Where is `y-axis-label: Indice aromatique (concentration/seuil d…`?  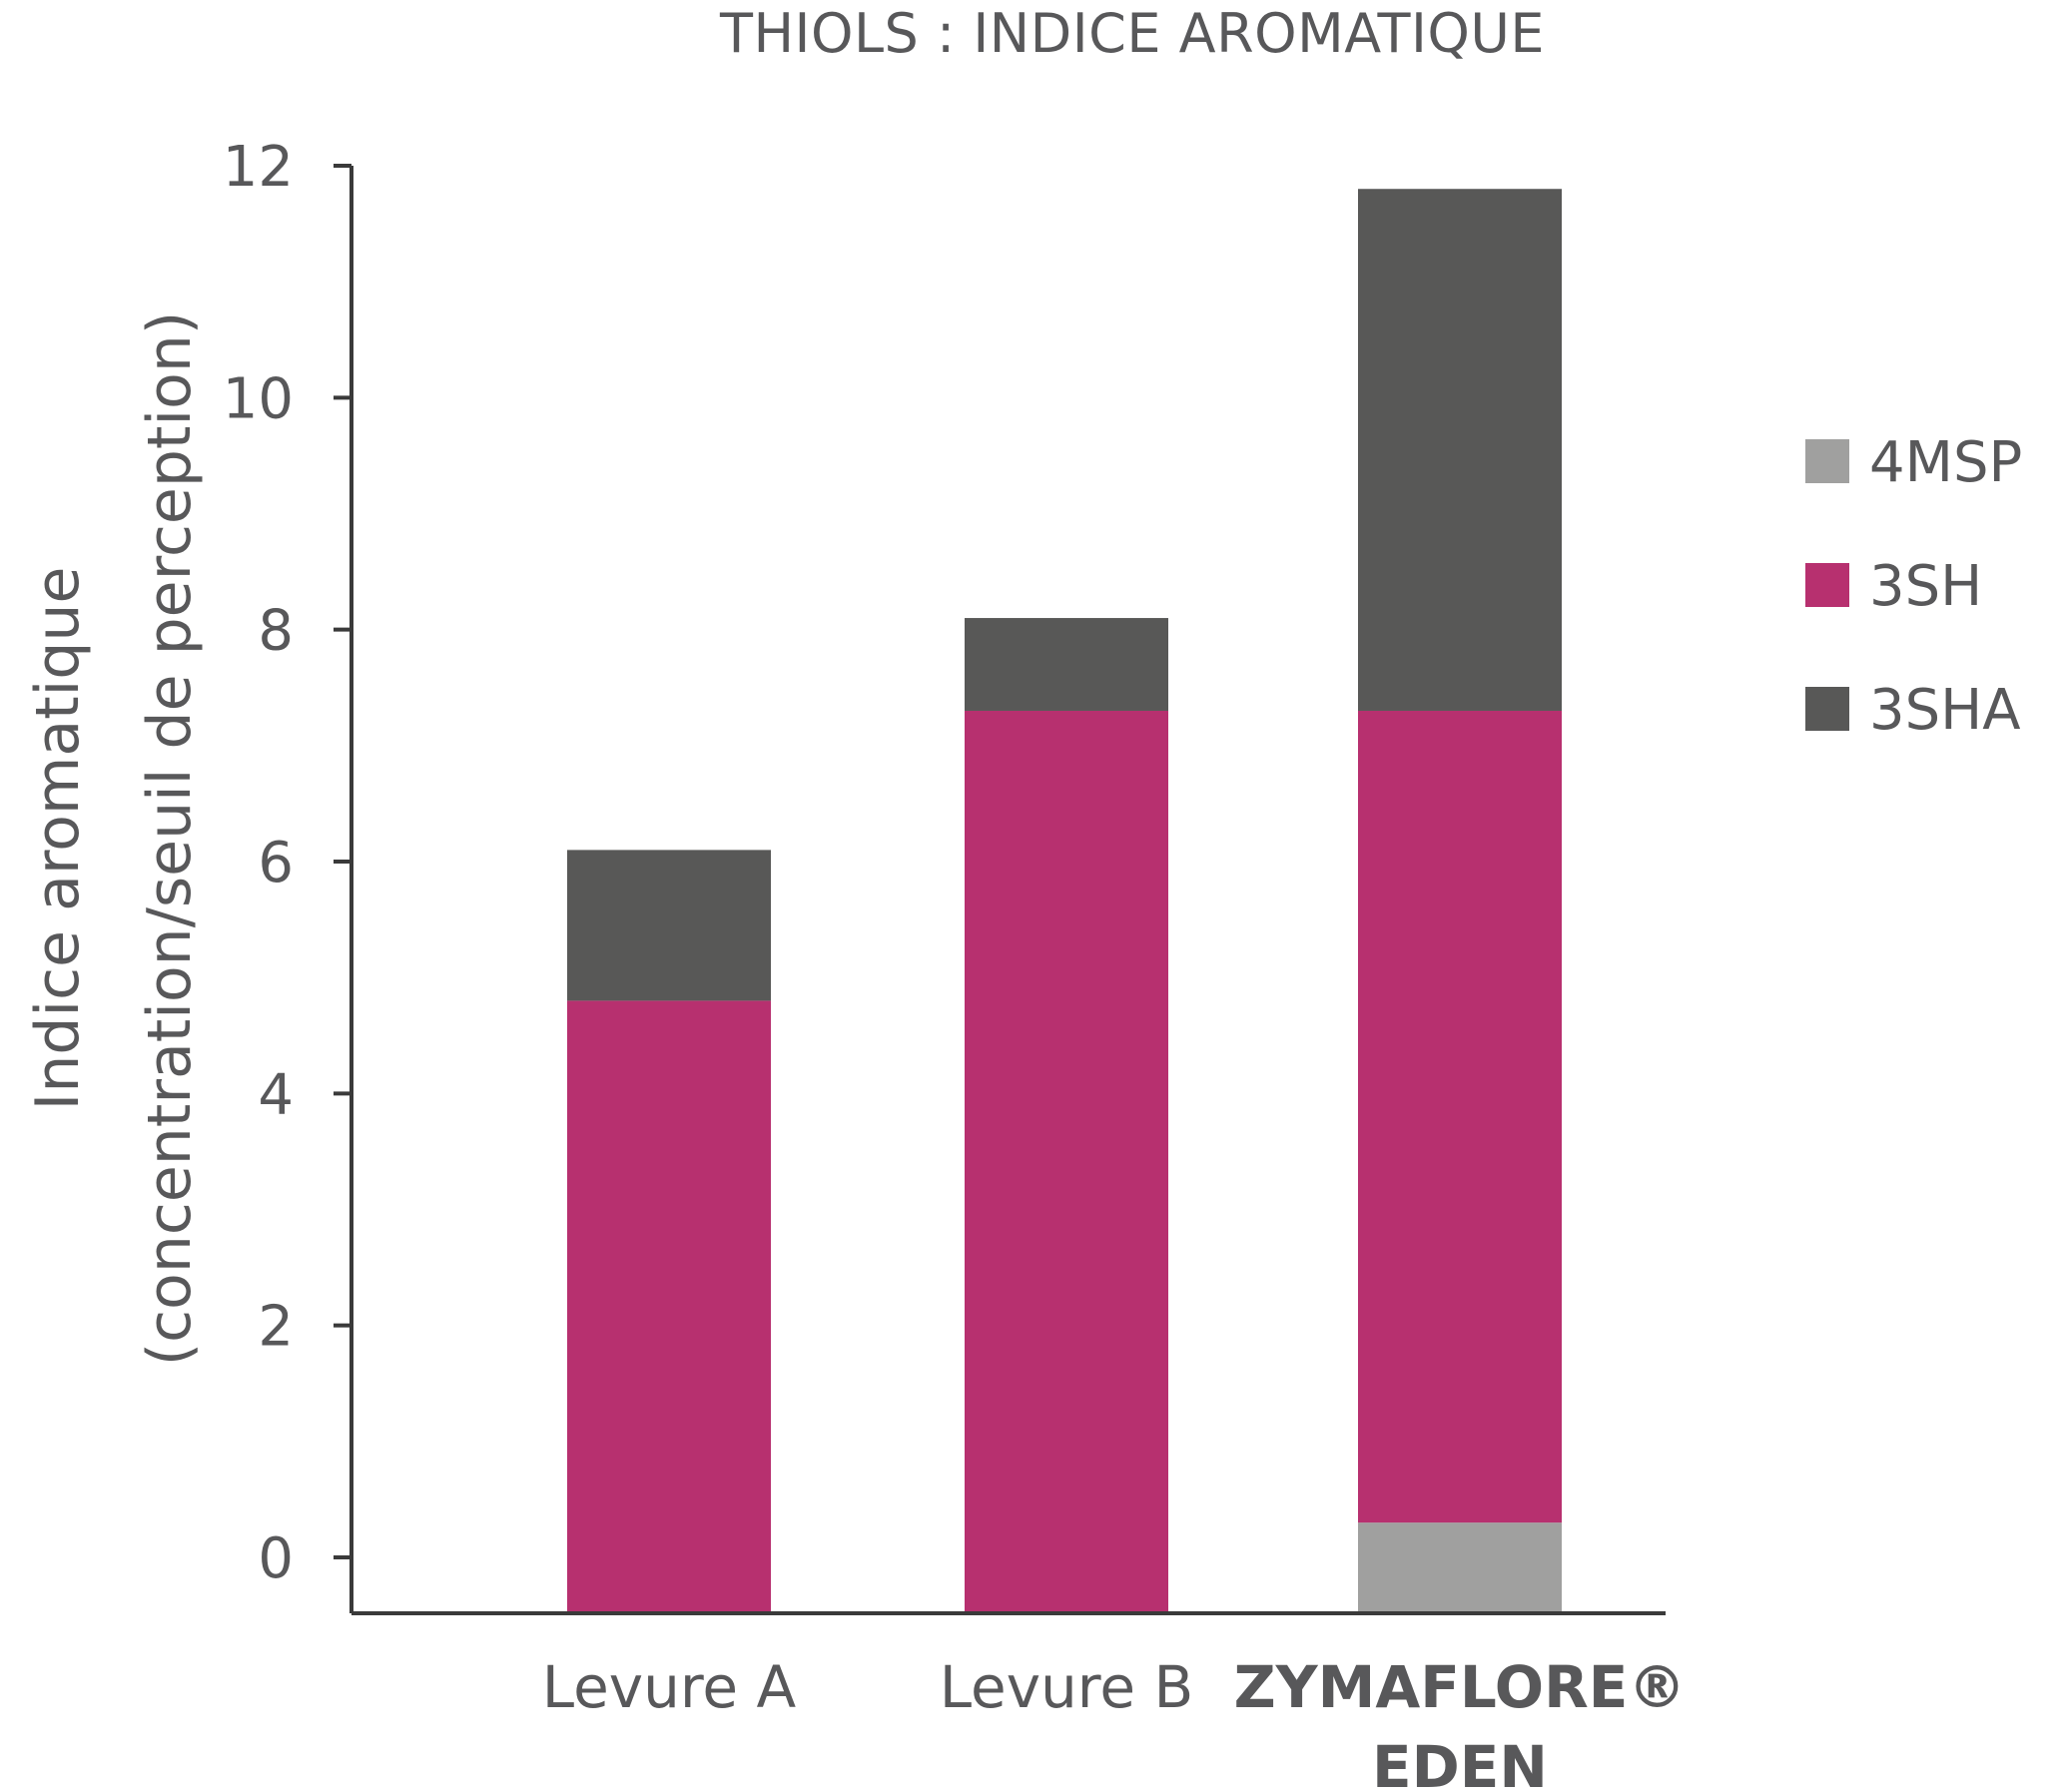
y-axis-label: Indice aromatique (concentration/seuil d… is located at coordinates (114, 839).